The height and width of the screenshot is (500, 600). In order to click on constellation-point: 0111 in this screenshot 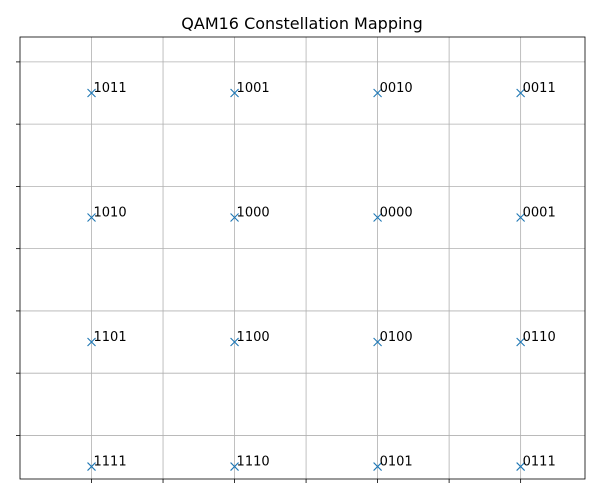, I will do `click(536, 463)`.